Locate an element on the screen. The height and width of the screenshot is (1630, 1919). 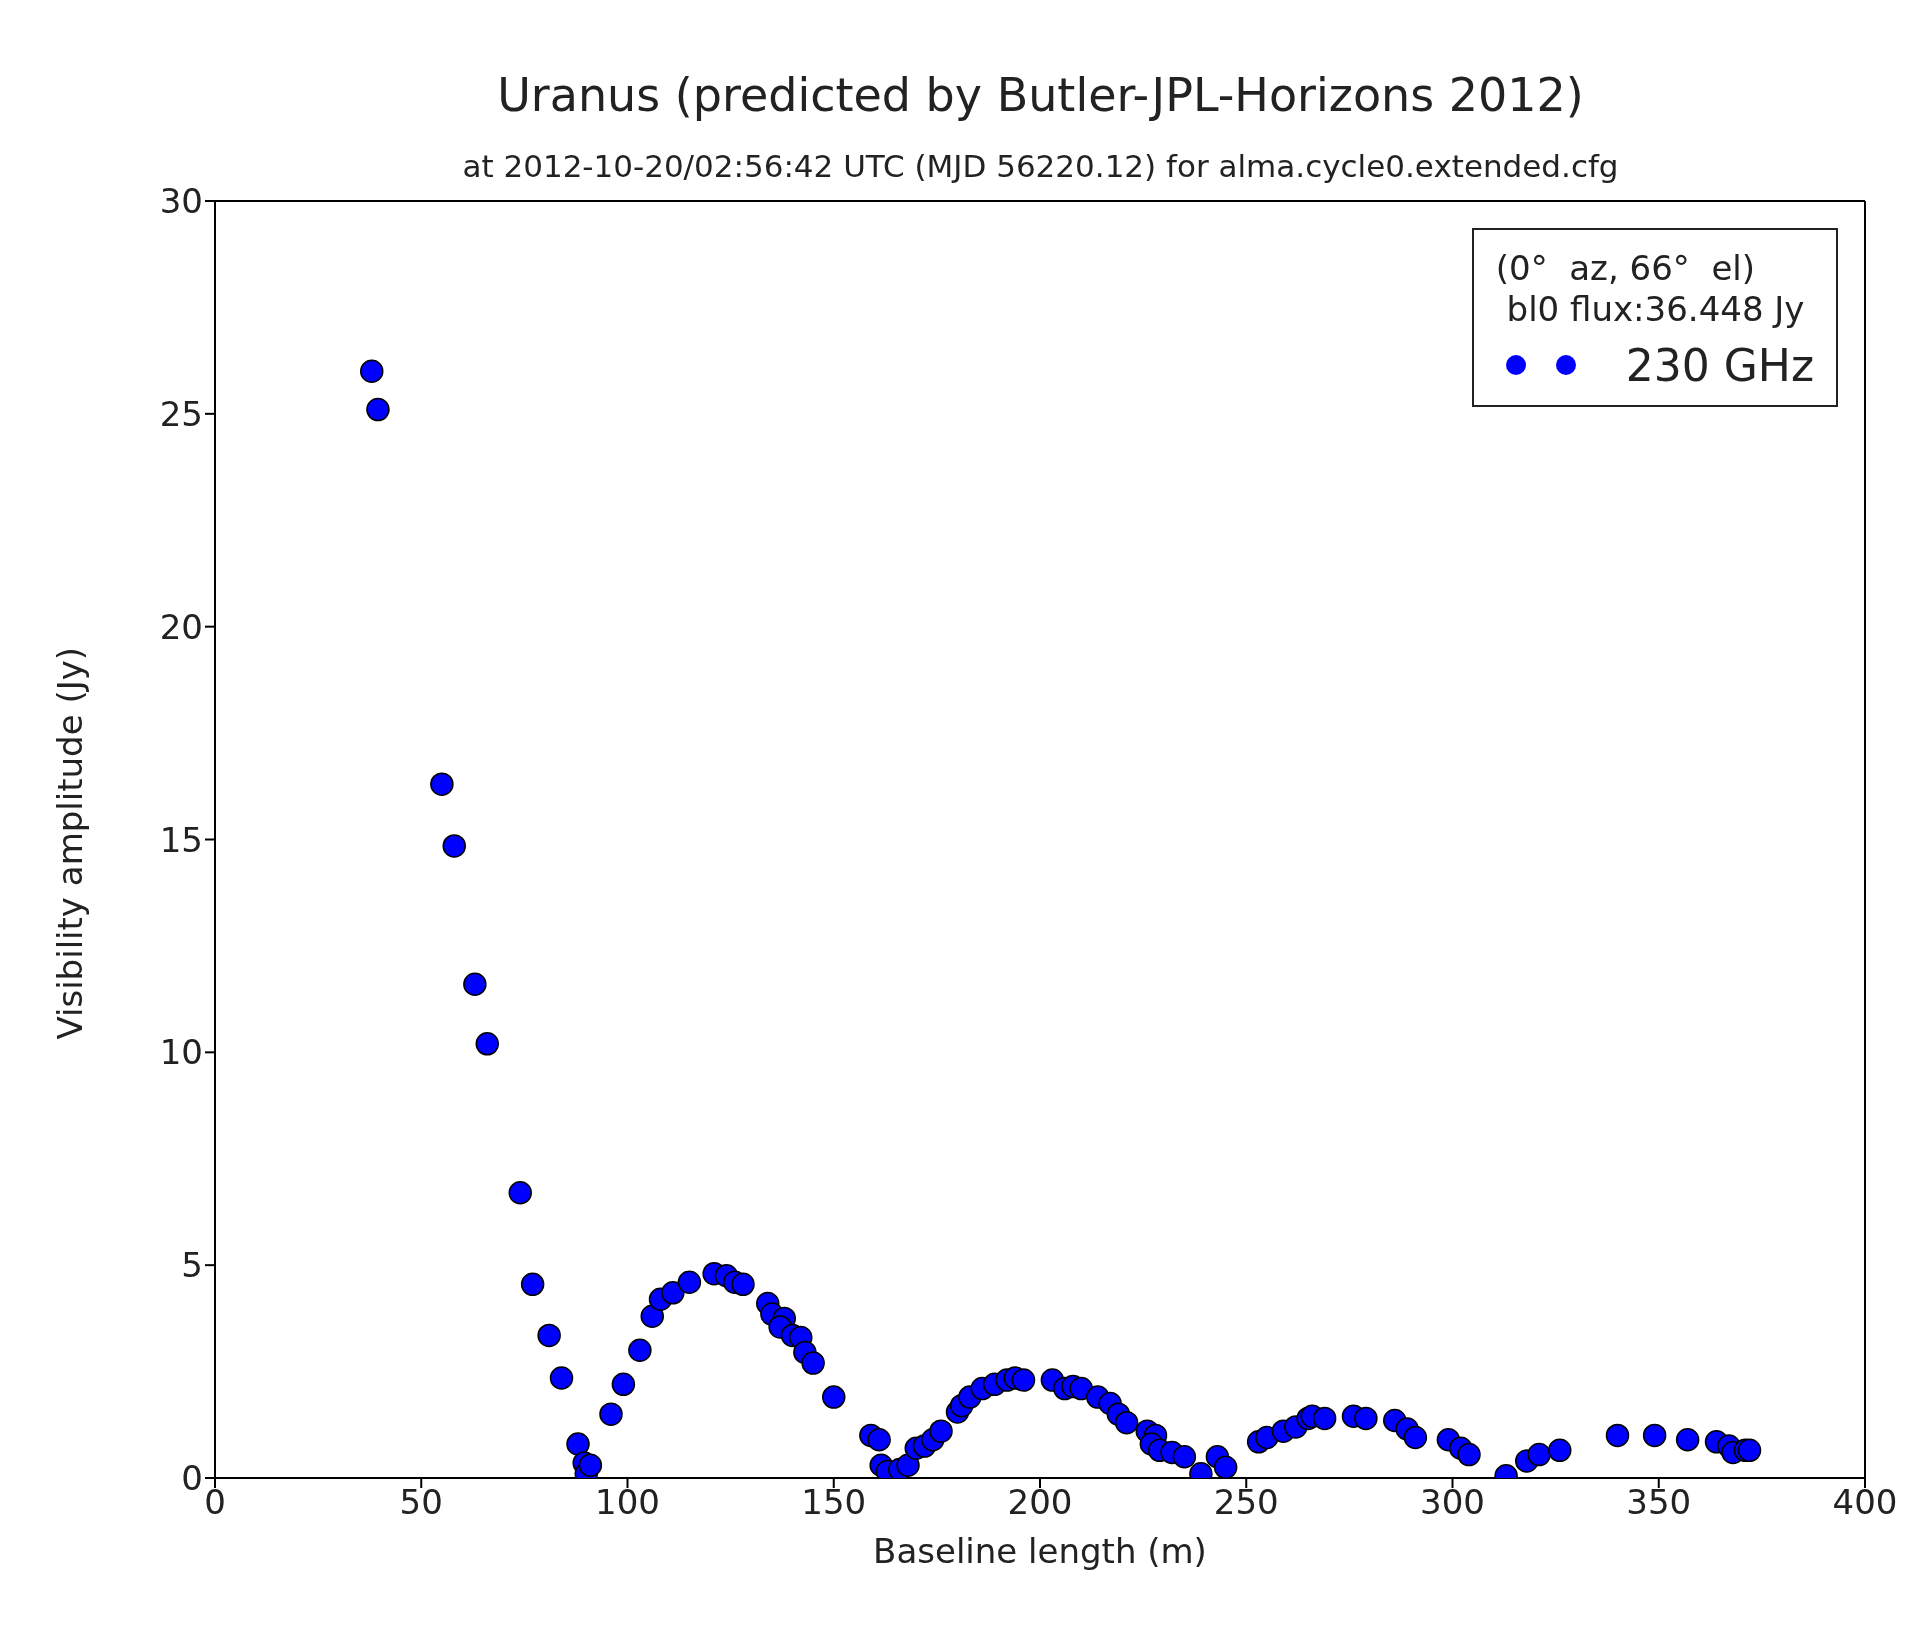
x-tick-label: 50 is located at coordinates (421, 1502).